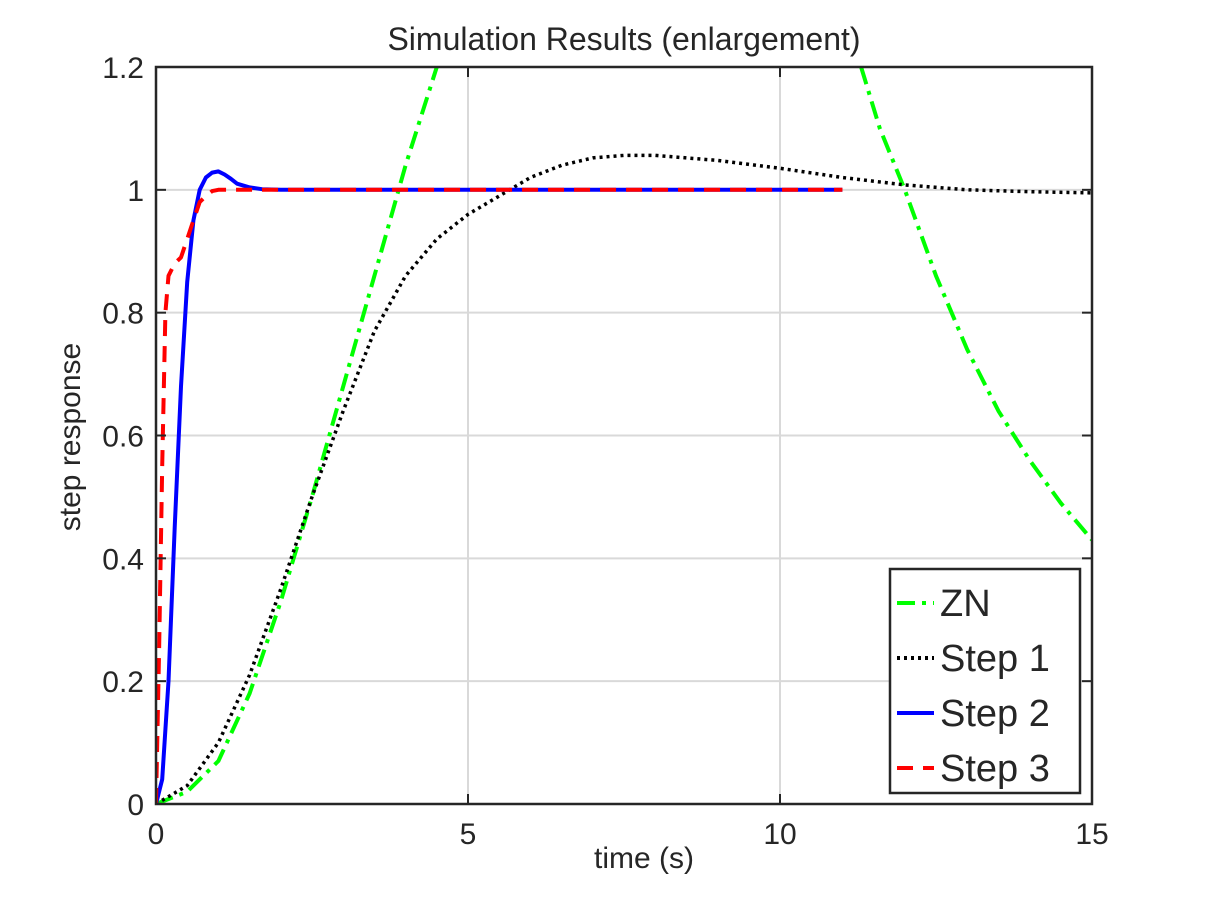 The image size is (1208, 908). What do you see at coordinates (995, 769) in the screenshot?
I see `legend-label-4: Step 3` at bounding box center [995, 769].